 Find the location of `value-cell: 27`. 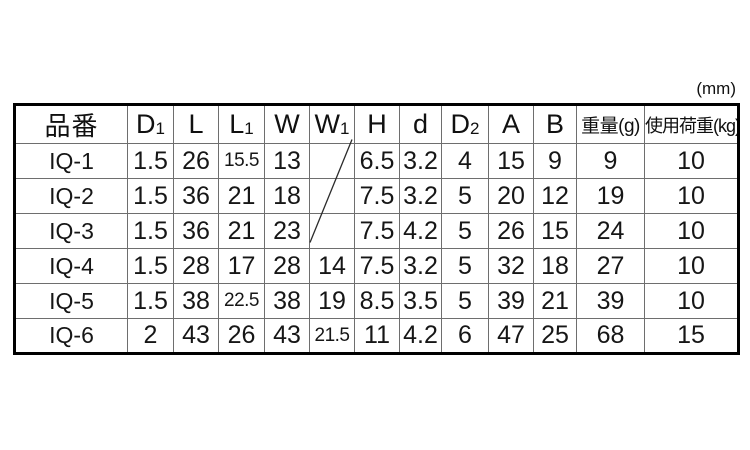

value-cell: 27 is located at coordinates (610, 266).